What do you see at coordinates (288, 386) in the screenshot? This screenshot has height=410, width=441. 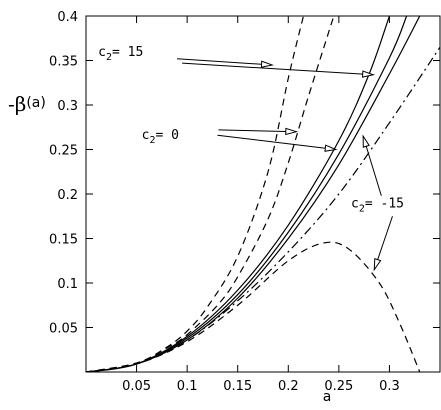 I see `x-tick-label: 0.2` at bounding box center [288, 386].